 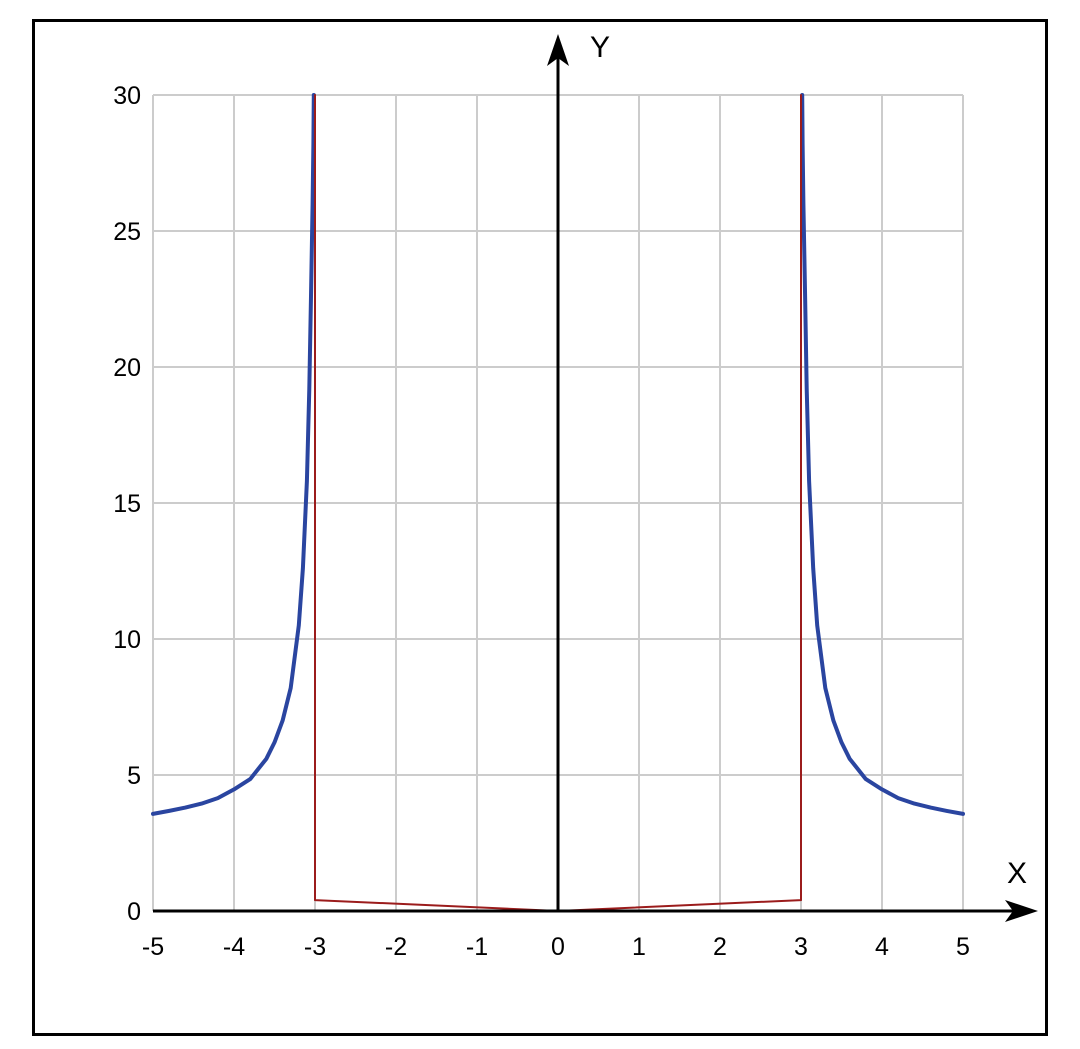 What do you see at coordinates (153, 947) in the screenshot?
I see `x-tick-label: -5` at bounding box center [153, 947].